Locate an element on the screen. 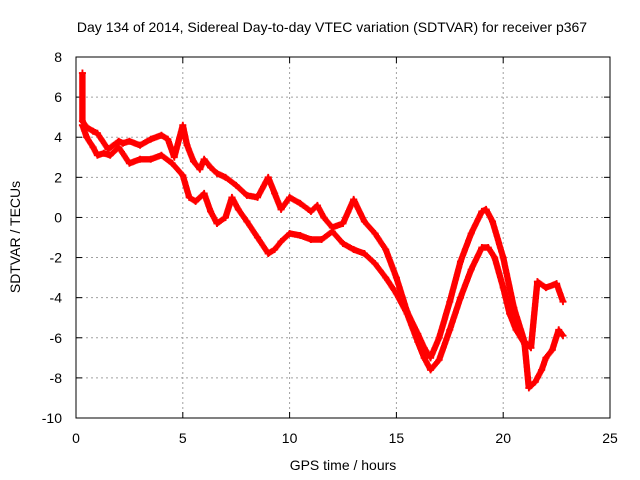 The height and width of the screenshot is (480, 640). x-axis-label: GPS time / hours is located at coordinates (343, 465).